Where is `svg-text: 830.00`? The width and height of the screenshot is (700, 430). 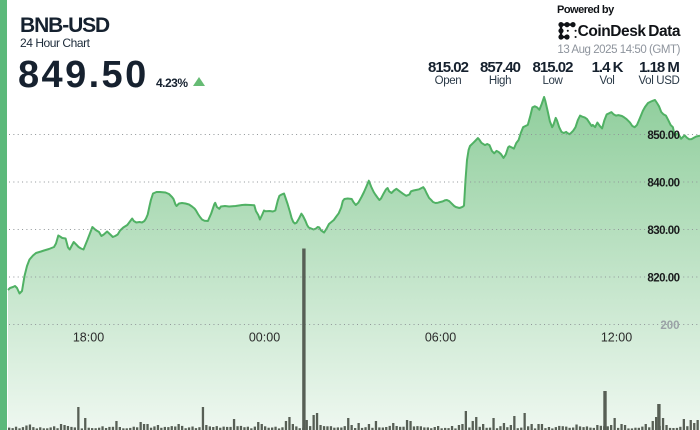
svg-text: 830.00 is located at coordinates (663, 231).